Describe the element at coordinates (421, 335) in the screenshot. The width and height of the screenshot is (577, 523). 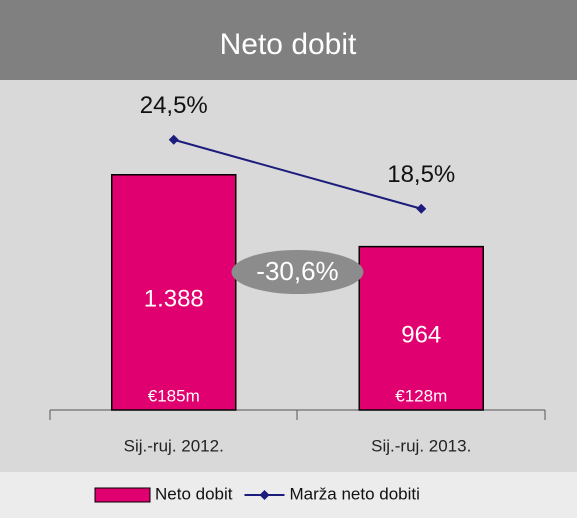
I see `bar-value-label: 964` at that location.